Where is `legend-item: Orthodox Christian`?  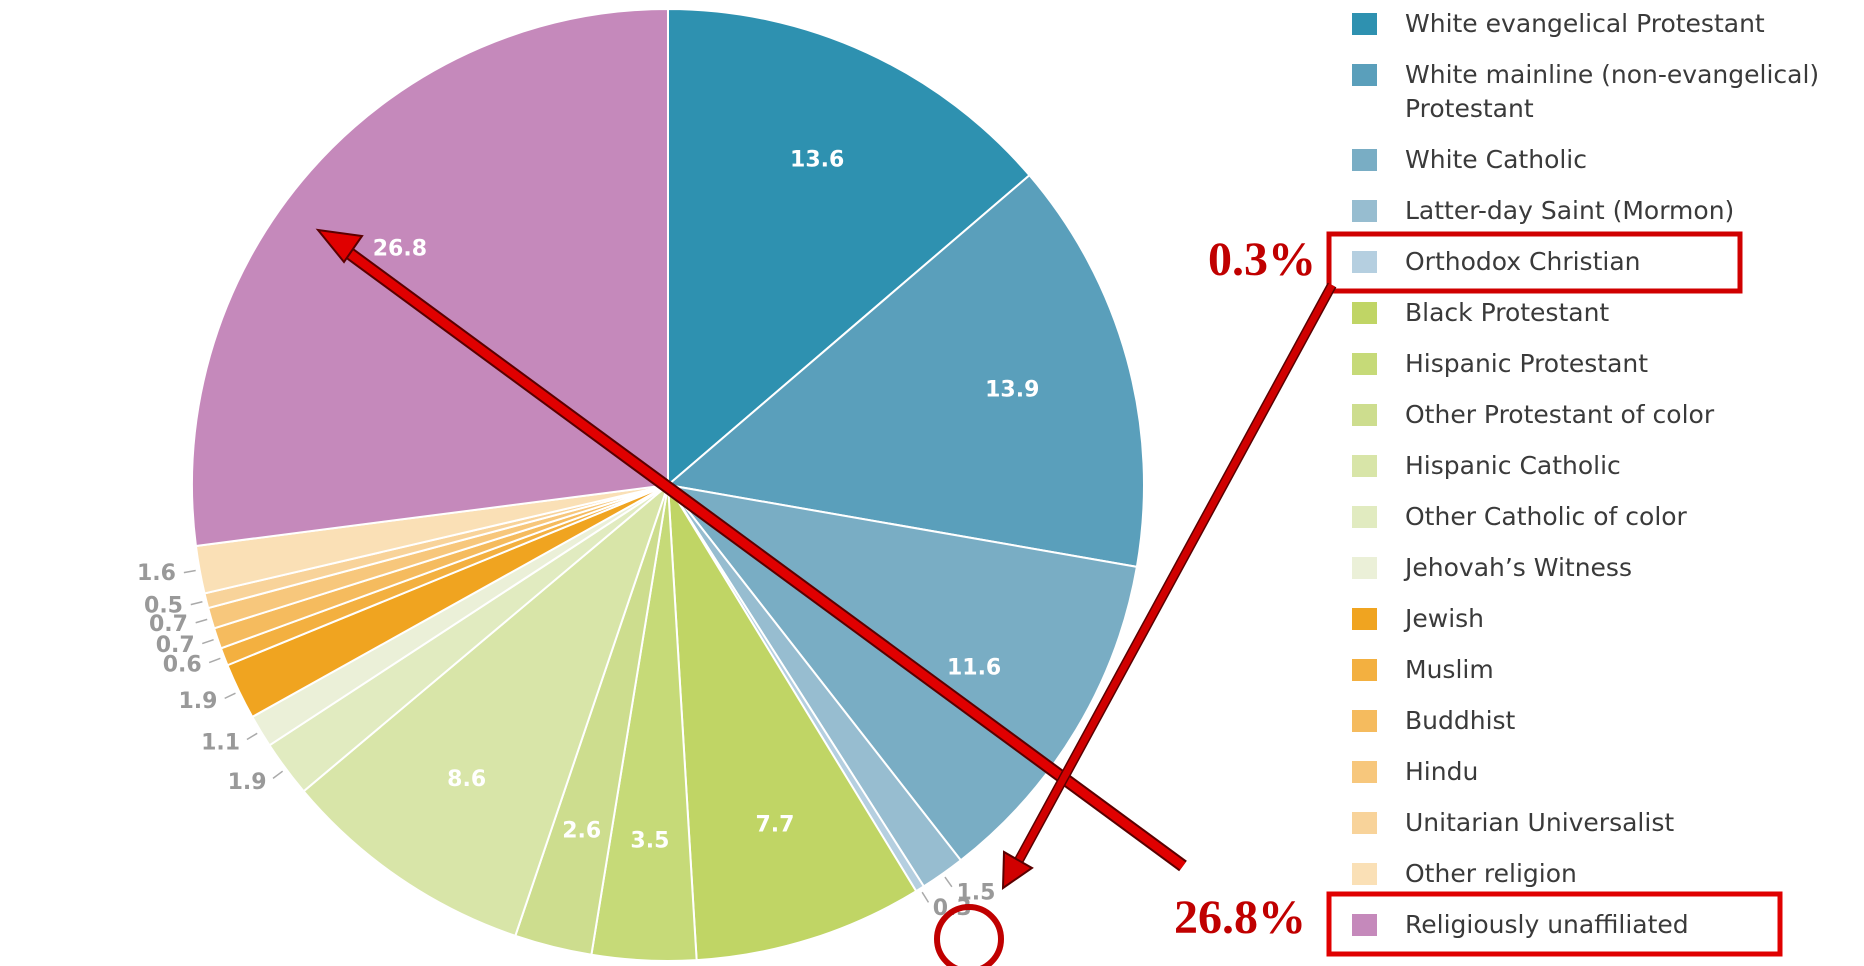 legend-item: Orthodox Christian is located at coordinates (1587, 262).